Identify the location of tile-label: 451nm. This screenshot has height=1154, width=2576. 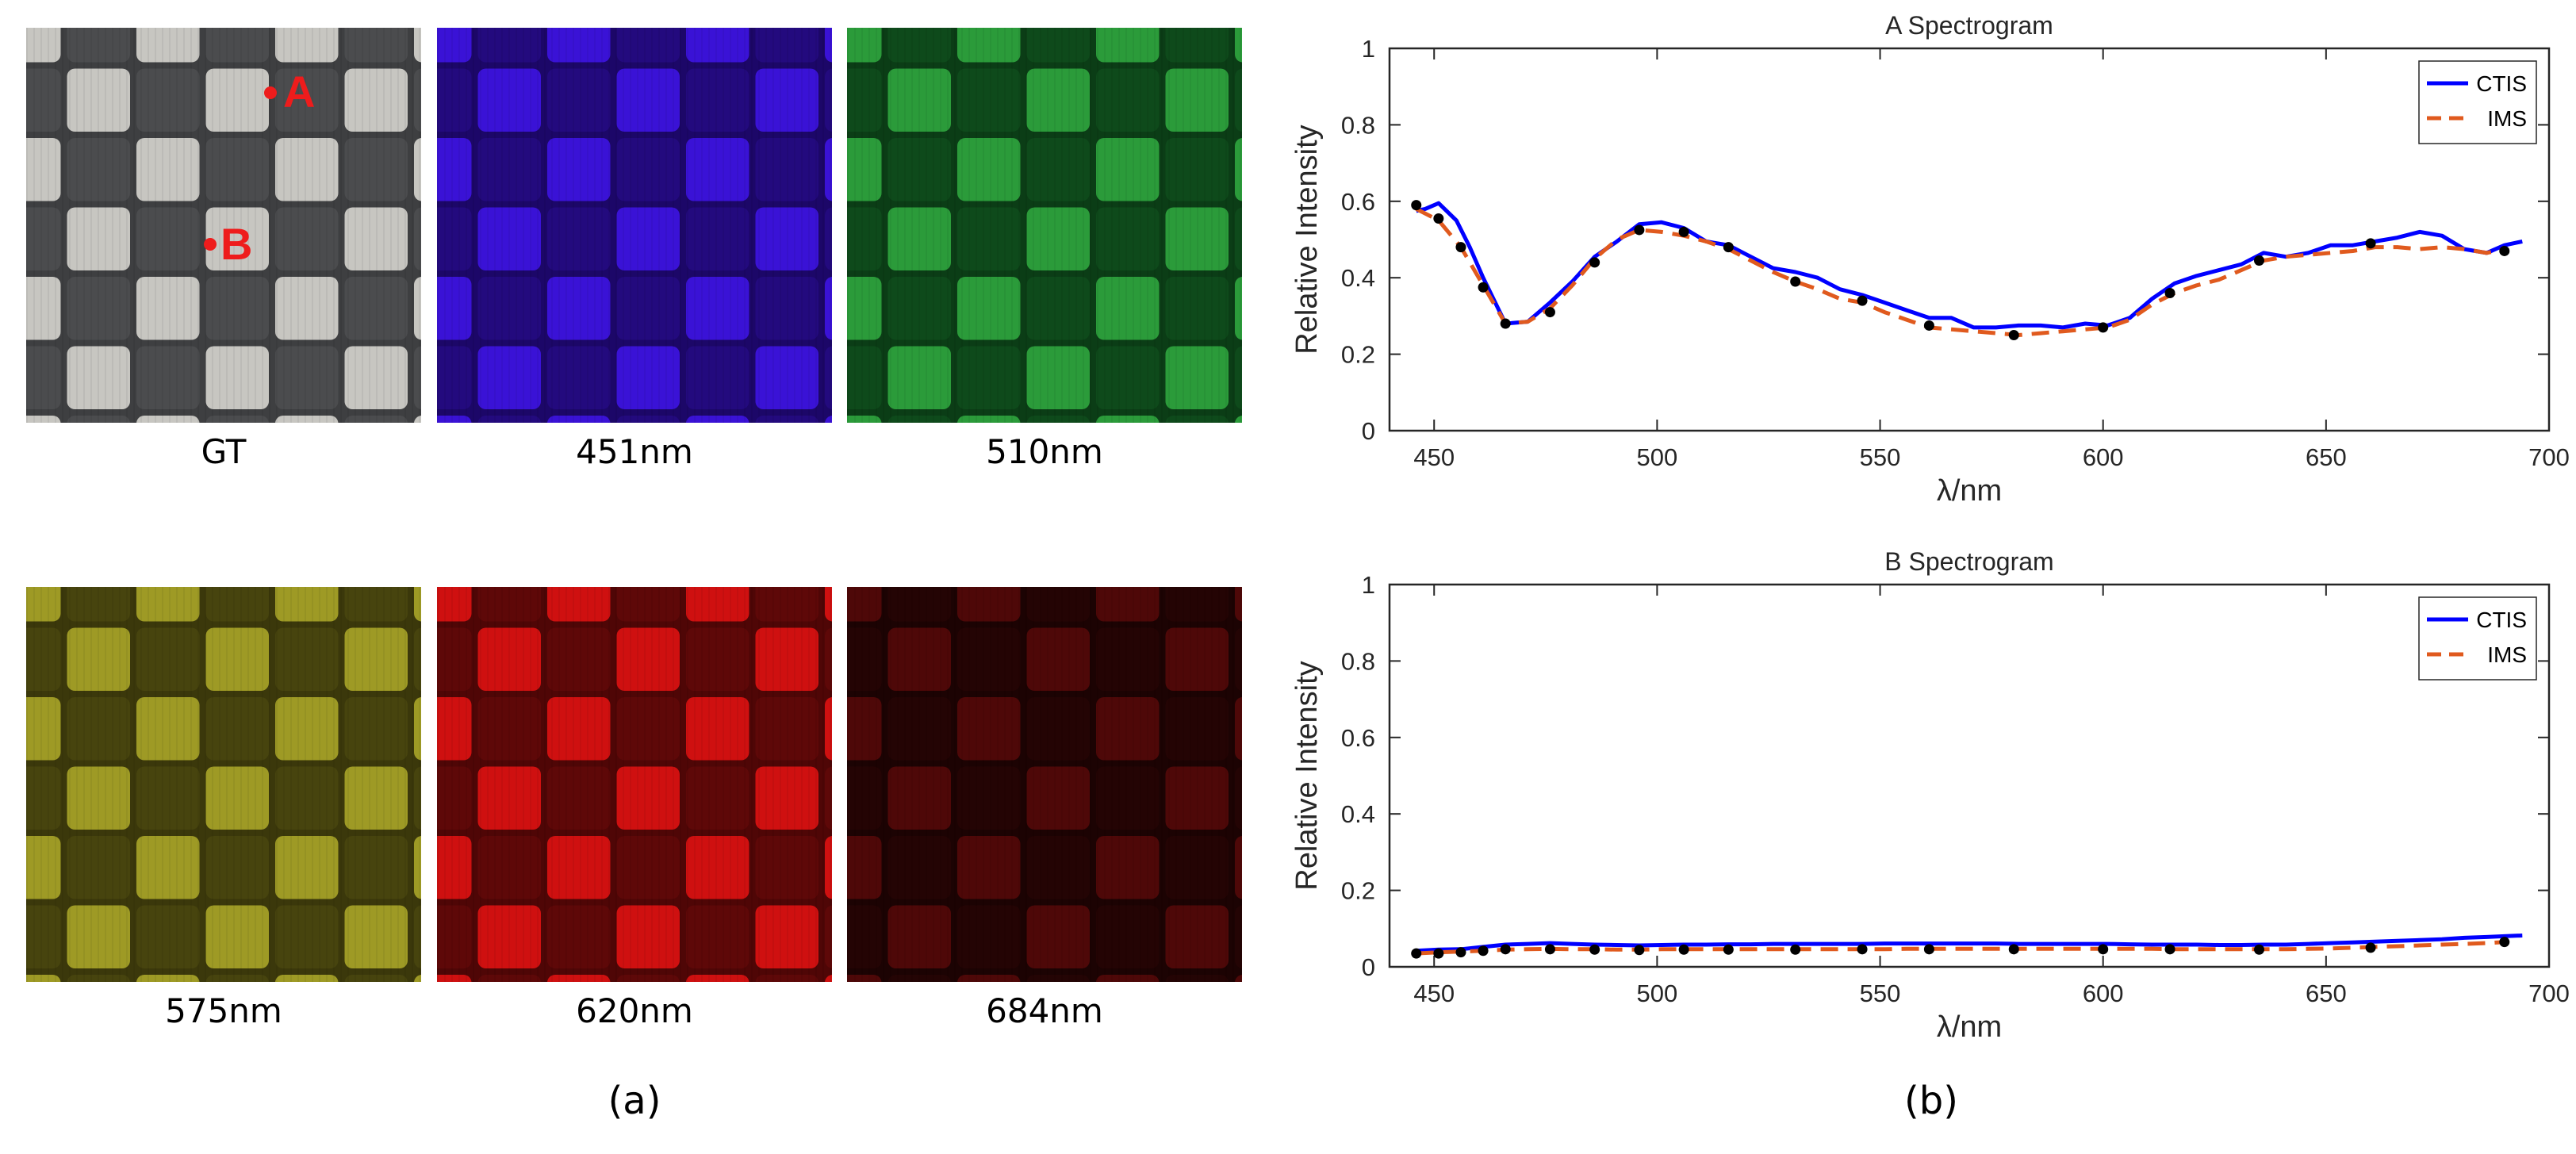
(635, 451).